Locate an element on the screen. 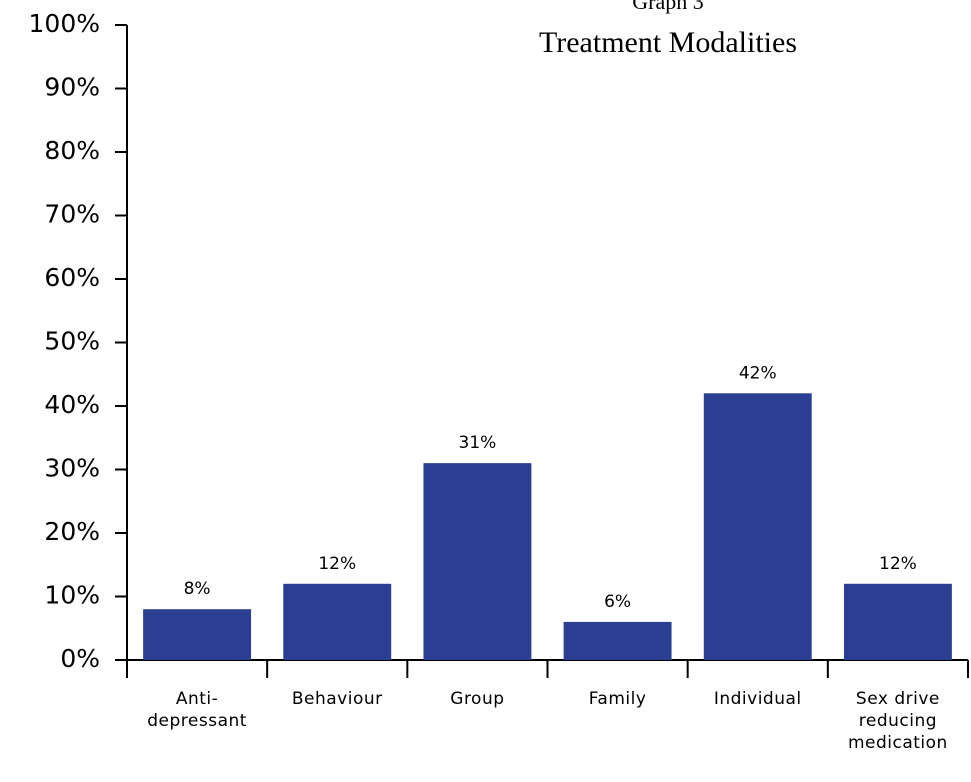  x-tick-label: Anti-depressant is located at coordinates (197, 710).